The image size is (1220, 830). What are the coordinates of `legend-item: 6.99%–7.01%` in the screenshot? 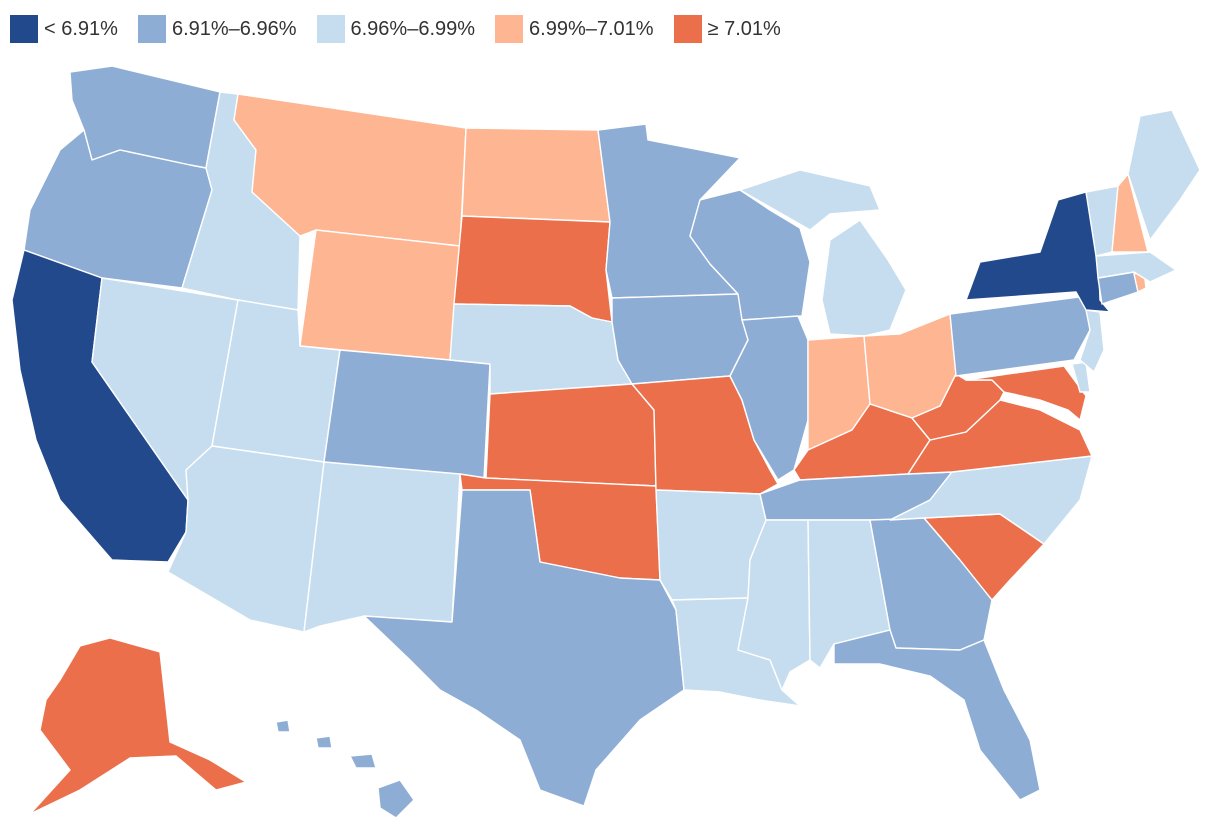 It's located at (574, 29).